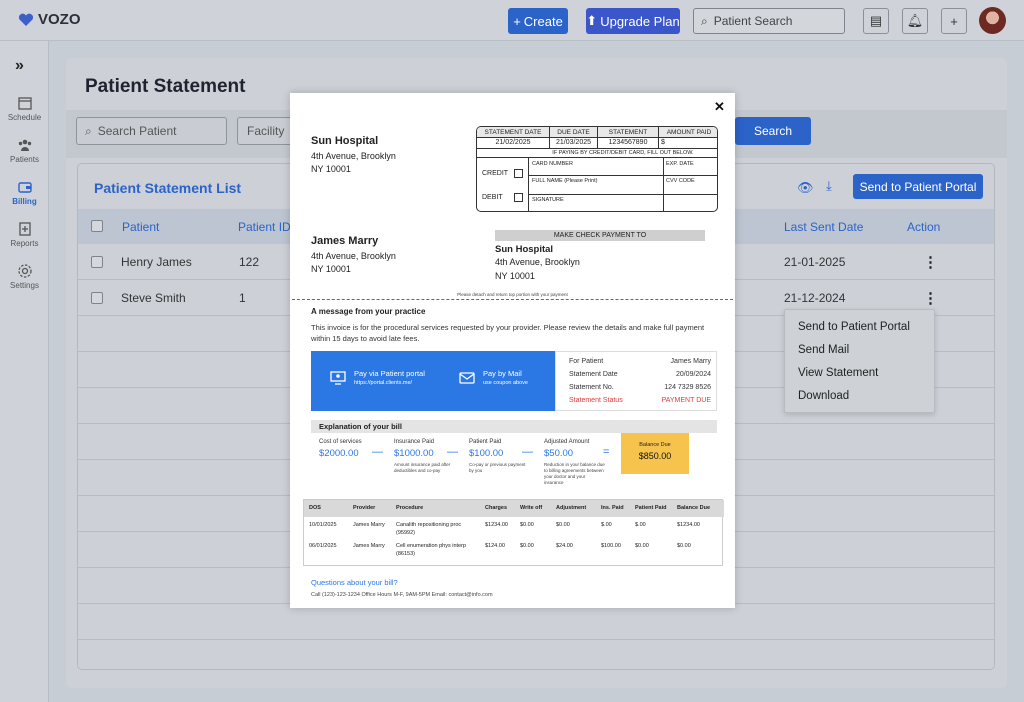 The image size is (1024, 702). Describe the element at coordinates (24, 108) in the screenshot. I see `sidebar-item-schedule: Schedule` at that location.